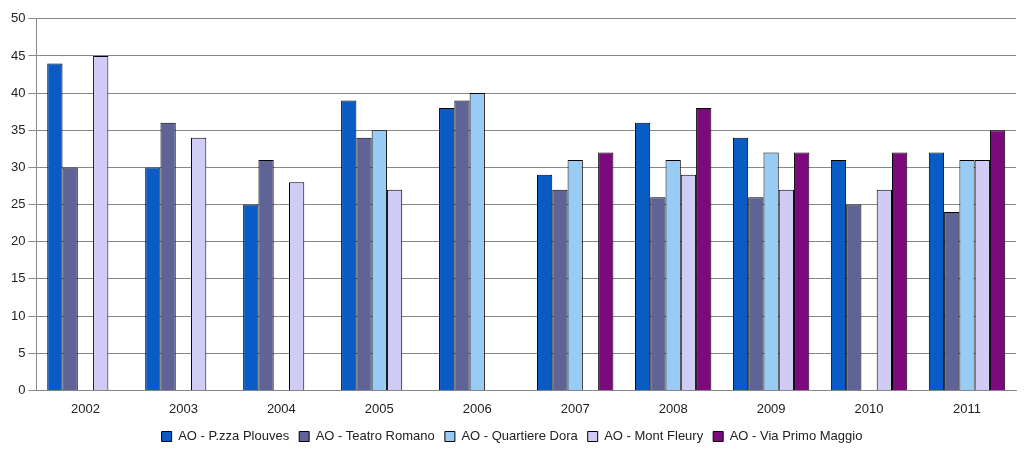 This screenshot has height=461, width=1034. Describe the element at coordinates (18, 18) in the screenshot. I see `y-tick-label: 50` at that location.